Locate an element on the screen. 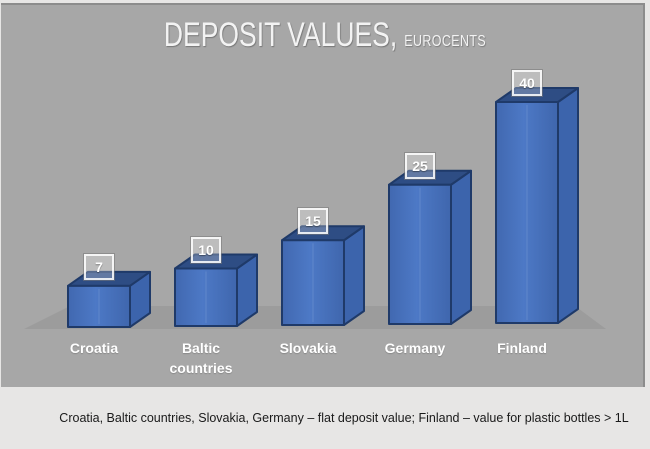 This screenshot has width=650, height=449. chart-title-unit: EUROCENTS is located at coordinates (445, 41).